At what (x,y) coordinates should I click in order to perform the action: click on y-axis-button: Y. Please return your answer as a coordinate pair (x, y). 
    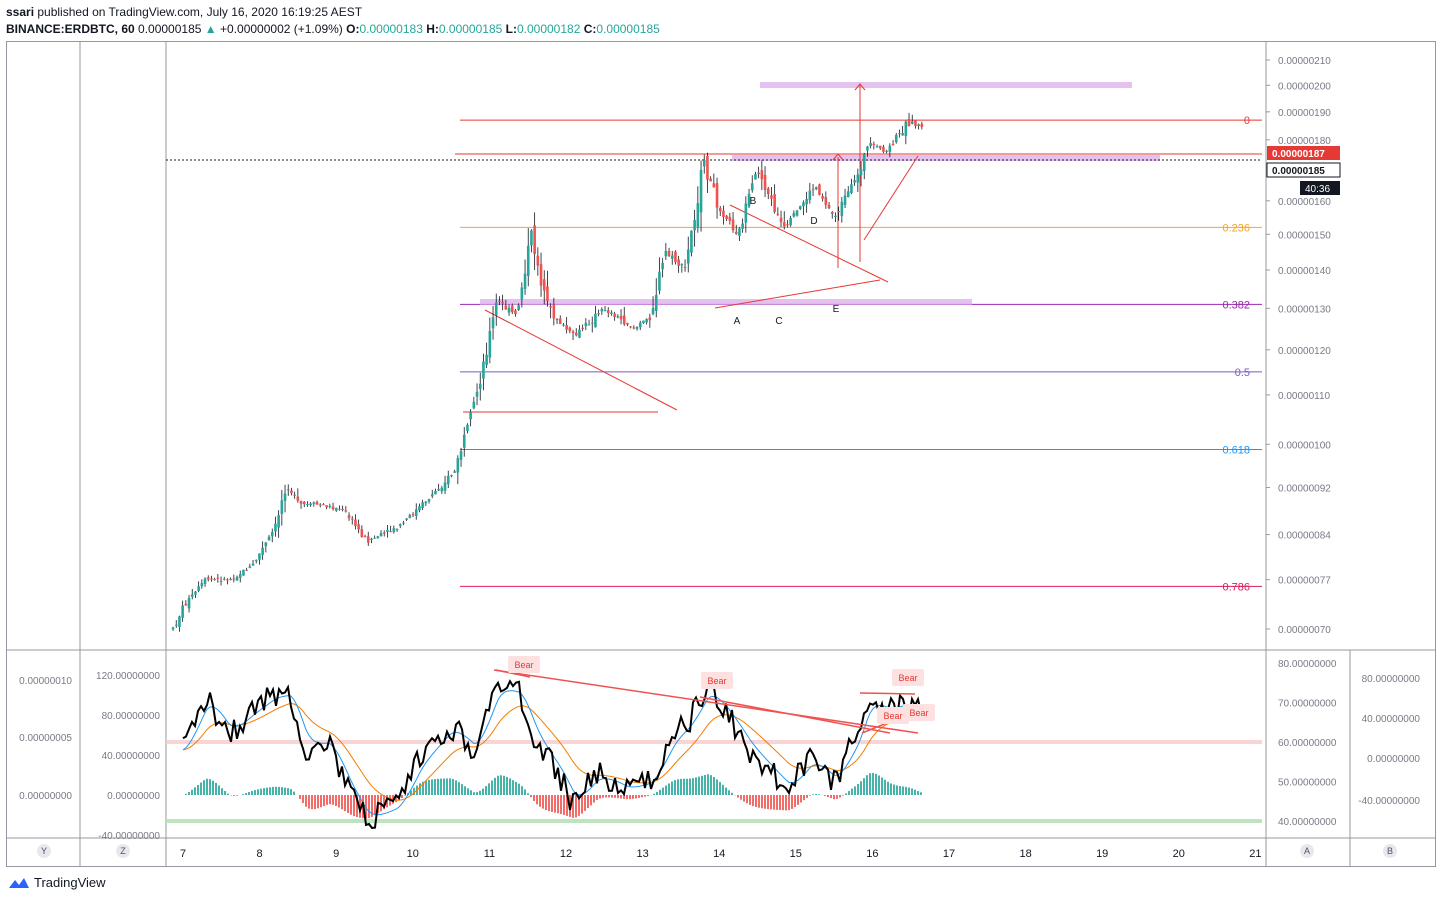
    Looking at the image, I should click on (44, 851).